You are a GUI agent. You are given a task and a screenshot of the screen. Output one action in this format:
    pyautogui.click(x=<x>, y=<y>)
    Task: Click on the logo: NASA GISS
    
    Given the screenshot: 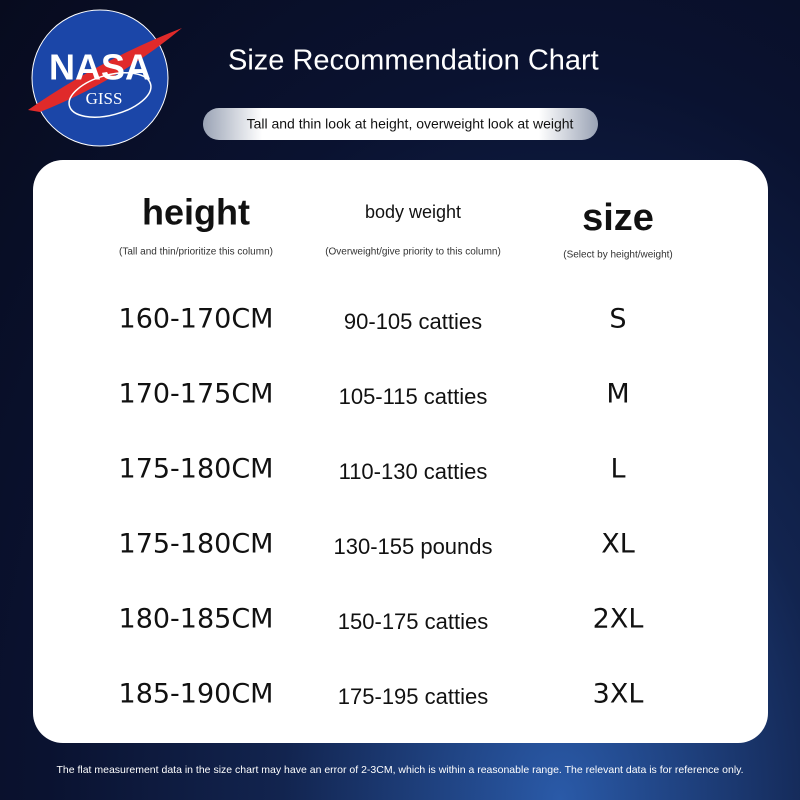 What is the action you would take?
    pyautogui.click(x=105, y=78)
    